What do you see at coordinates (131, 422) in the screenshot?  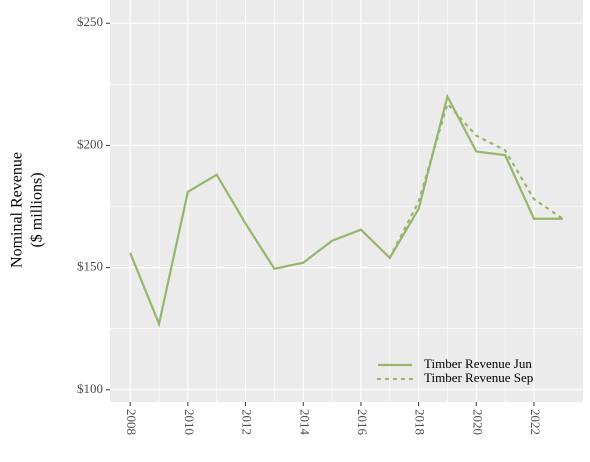 I see `x-tick-label: 2008` at bounding box center [131, 422].